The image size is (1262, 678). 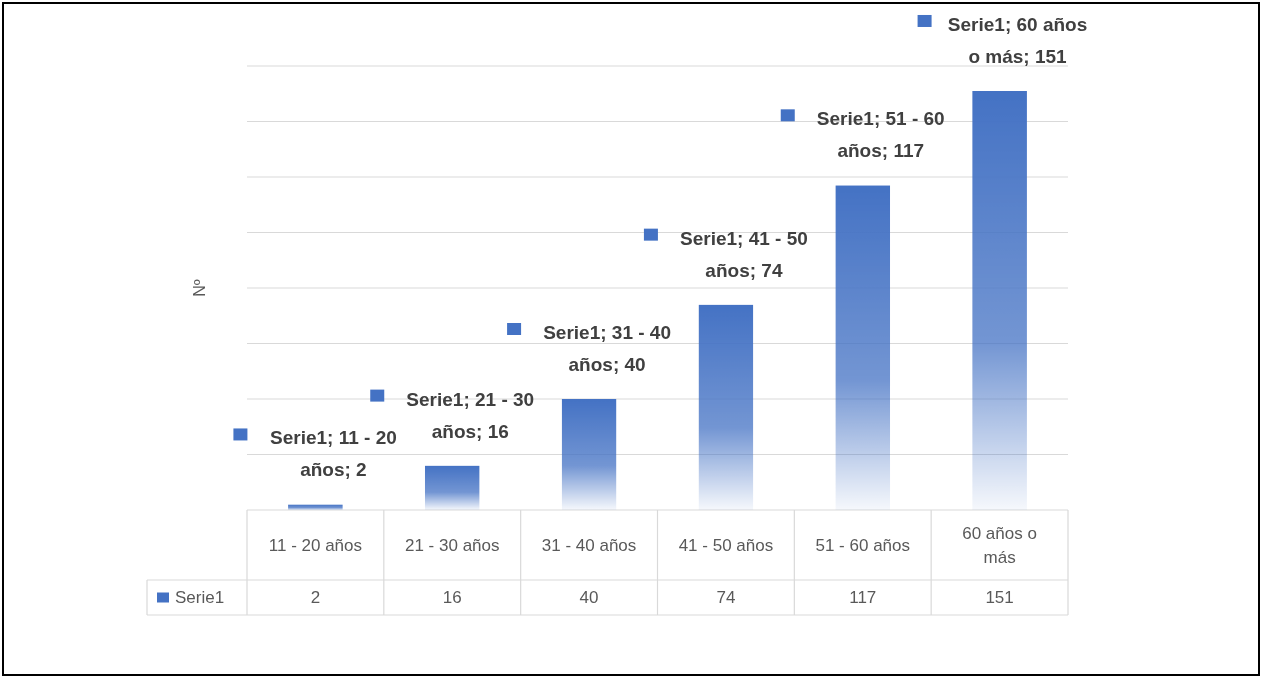 What do you see at coordinates (199, 288) in the screenshot?
I see `y-axis-title: Nº` at bounding box center [199, 288].